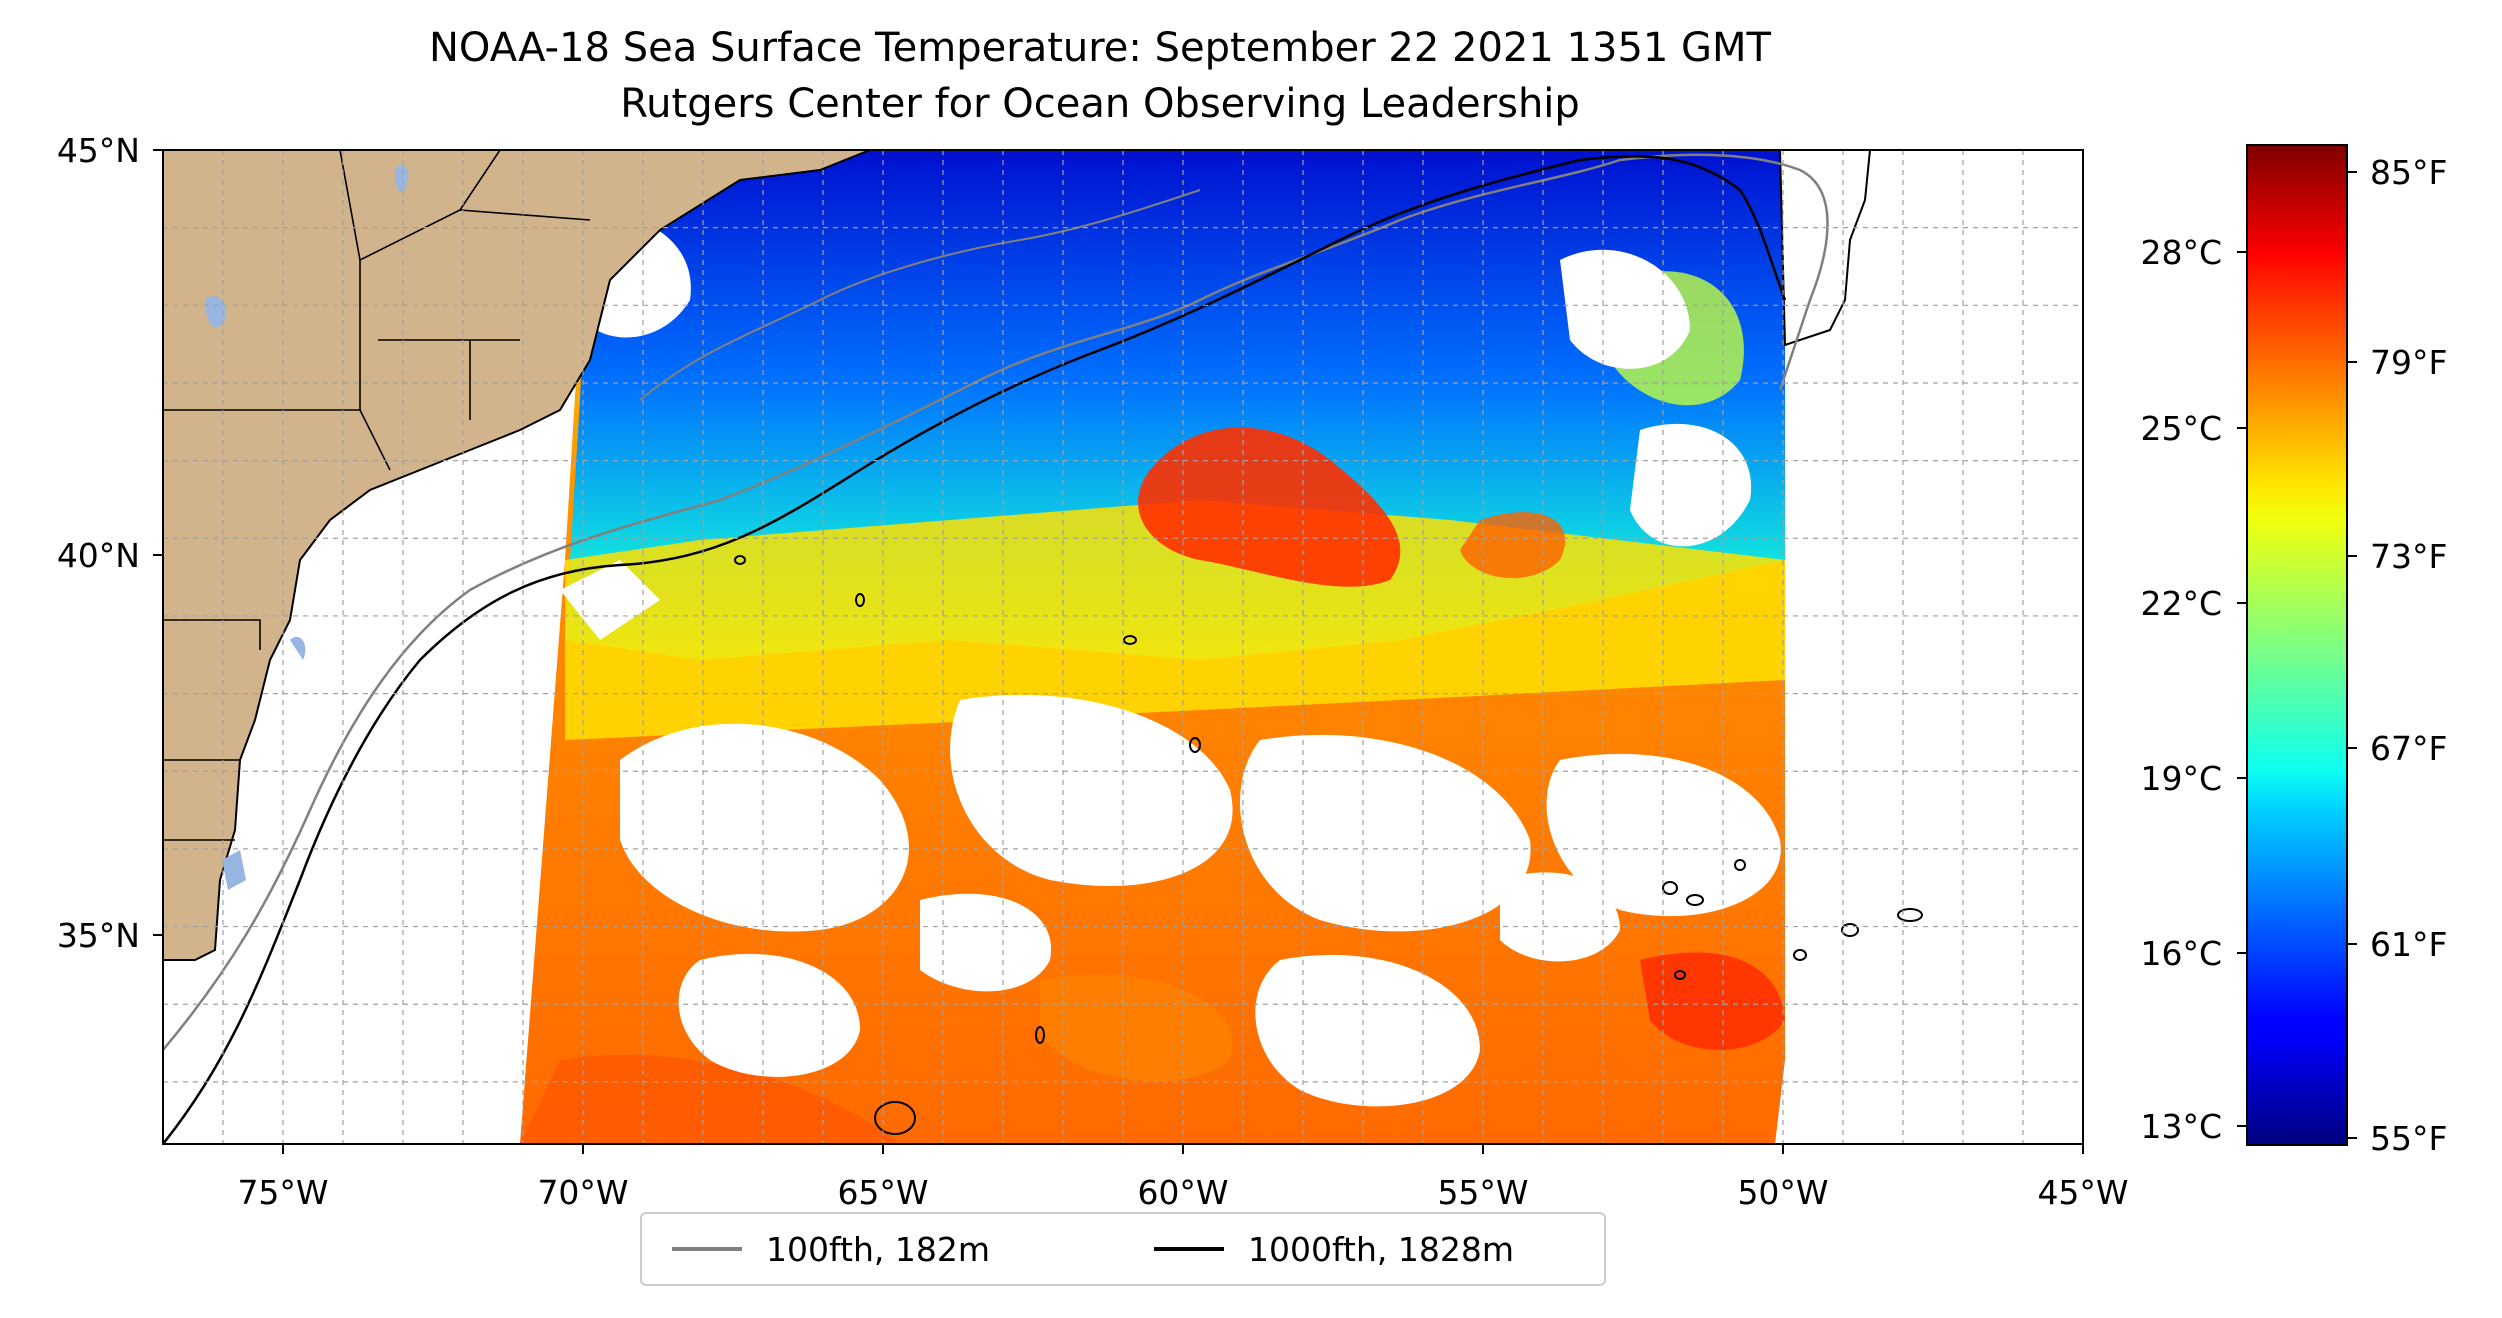  I want to click on lon-tick-label: 60°W, so click(1182, 1192).